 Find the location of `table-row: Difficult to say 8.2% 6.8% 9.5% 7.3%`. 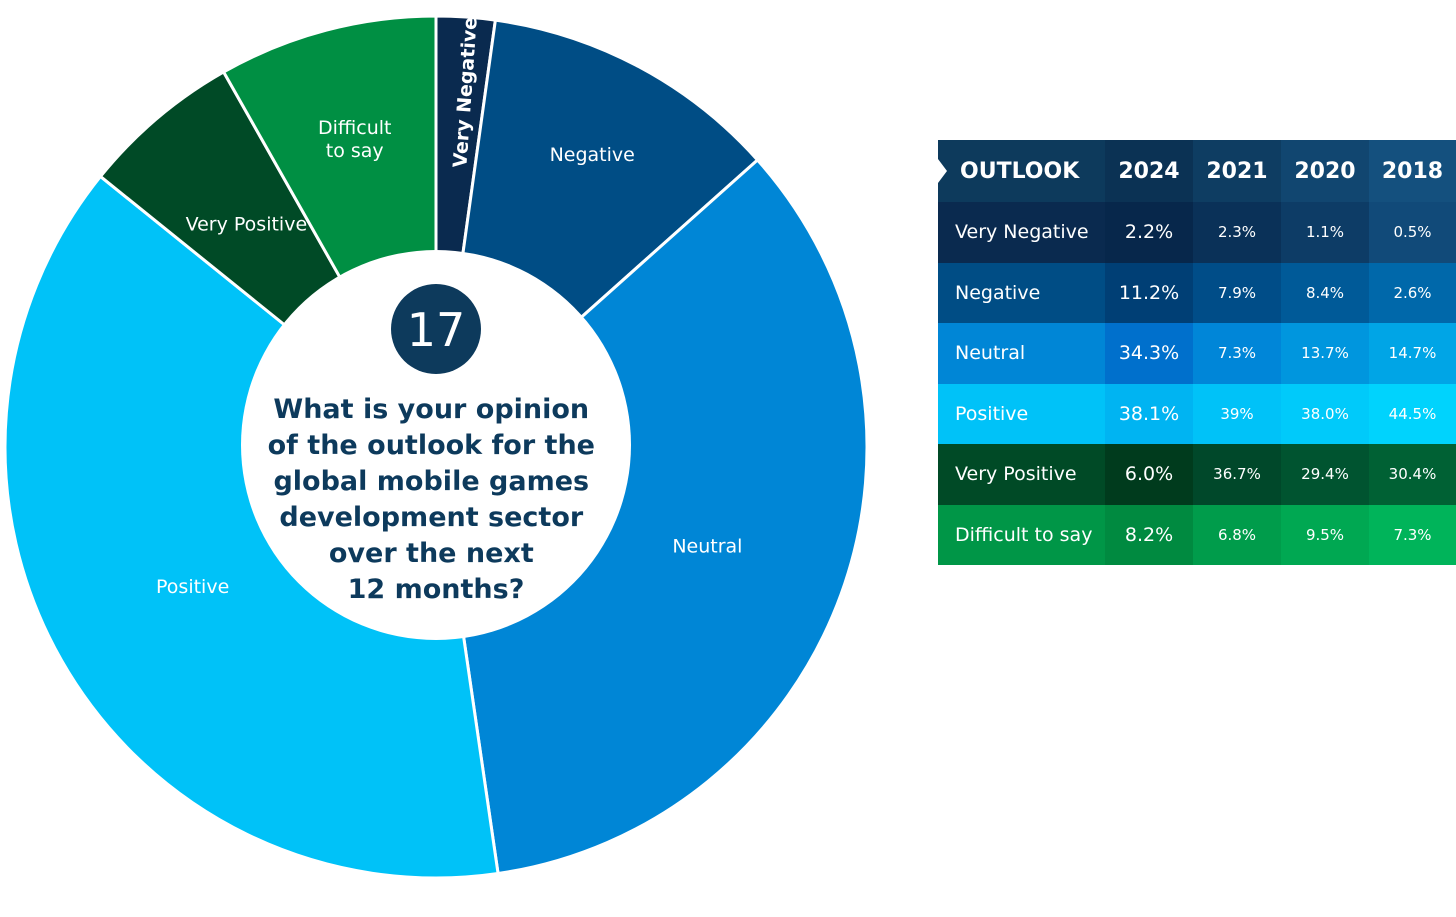

table-row: Difficult to say 8.2% 6.8% 9.5% 7.3% is located at coordinates (1197, 534).